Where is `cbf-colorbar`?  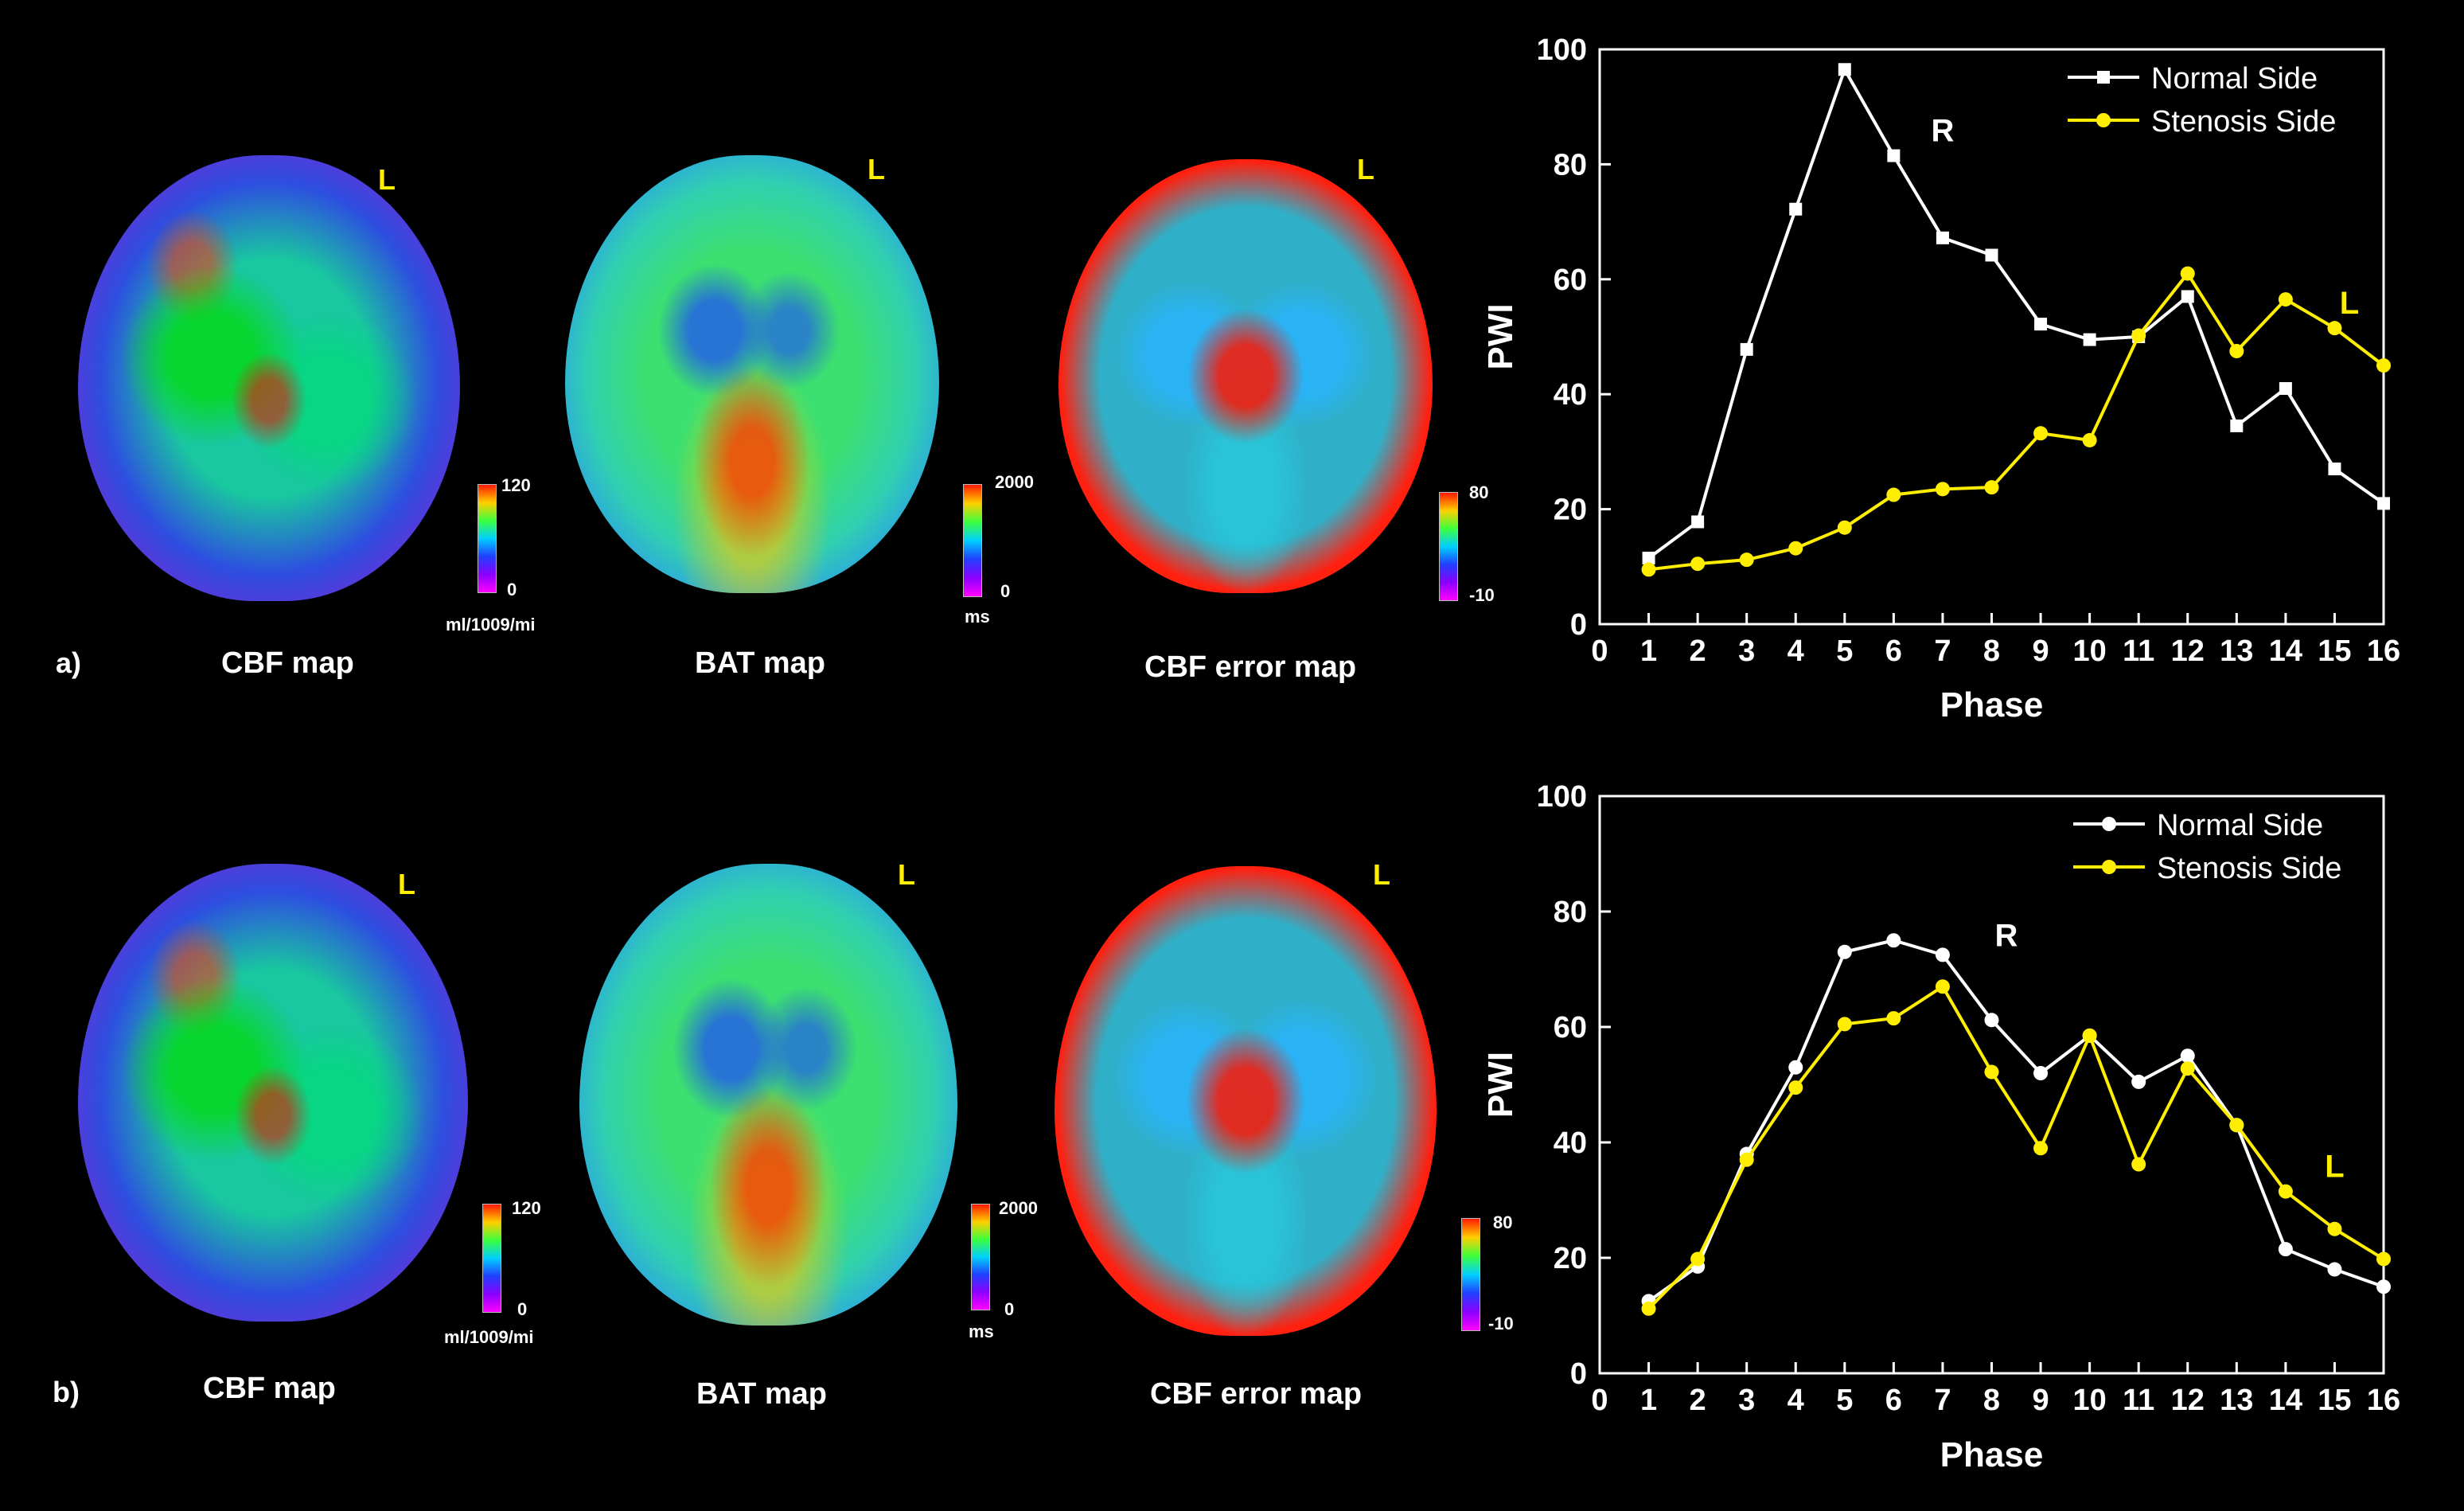 cbf-colorbar is located at coordinates (491, 1259).